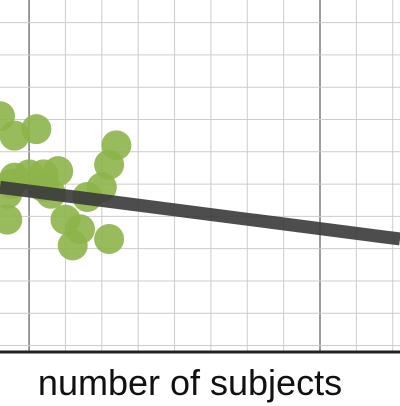 The image size is (400, 406). What do you see at coordinates (190, 382) in the screenshot?
I see `x-axis-label: number of subjects` at bounding box center [190, 382].